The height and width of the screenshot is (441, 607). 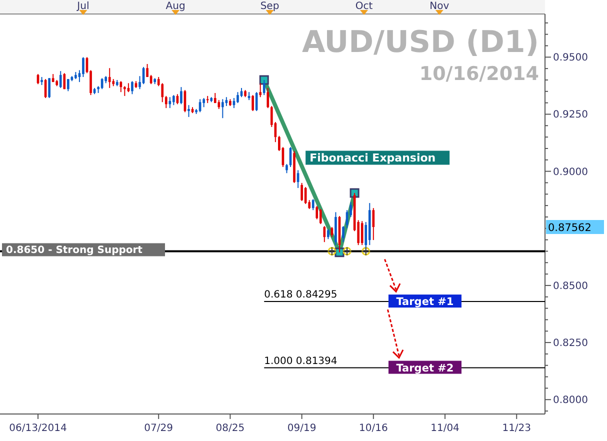 I want to click on y-tick-label: 0.9000, so click(x=570, y=172).